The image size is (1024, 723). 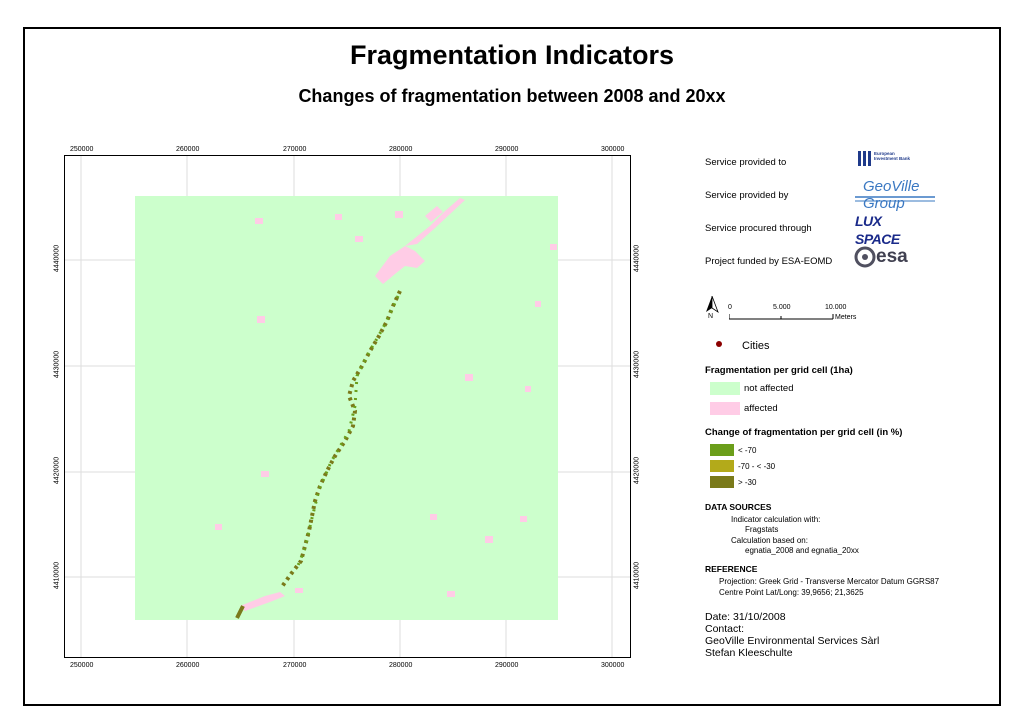 I want to click on swatch-minus70-minus30, so click(x=722, y=466).